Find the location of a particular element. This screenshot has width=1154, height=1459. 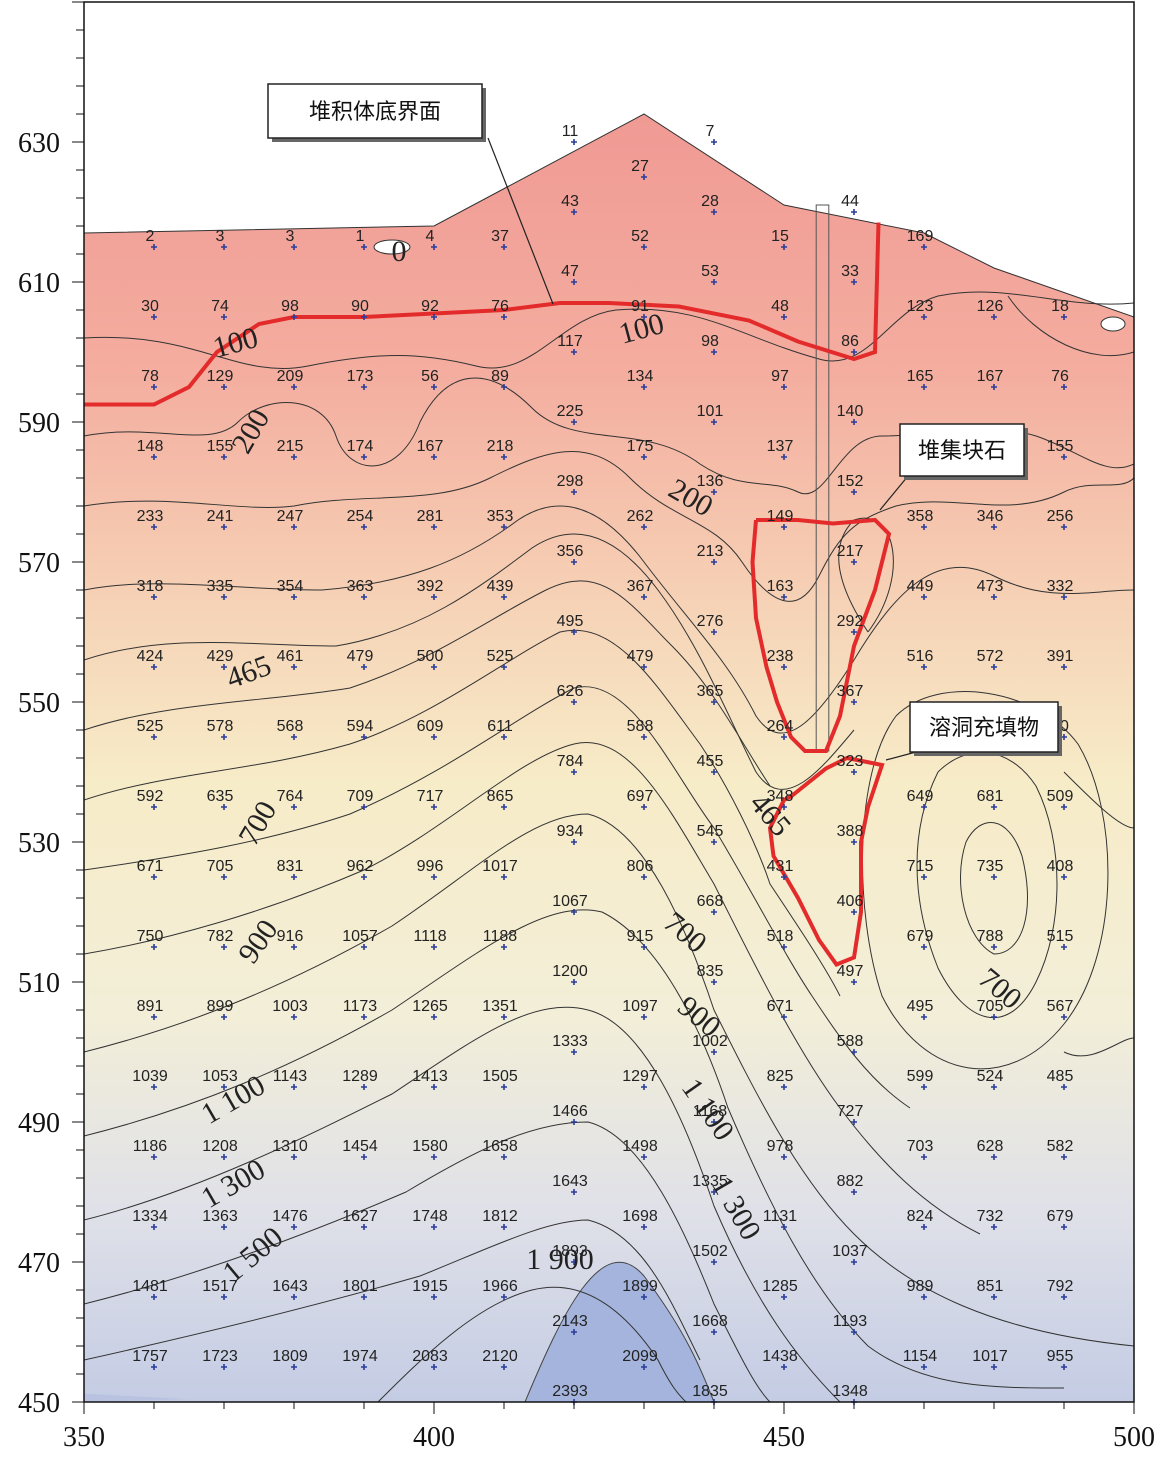

data-value-label: 518 is located at coordinates (780, 936).